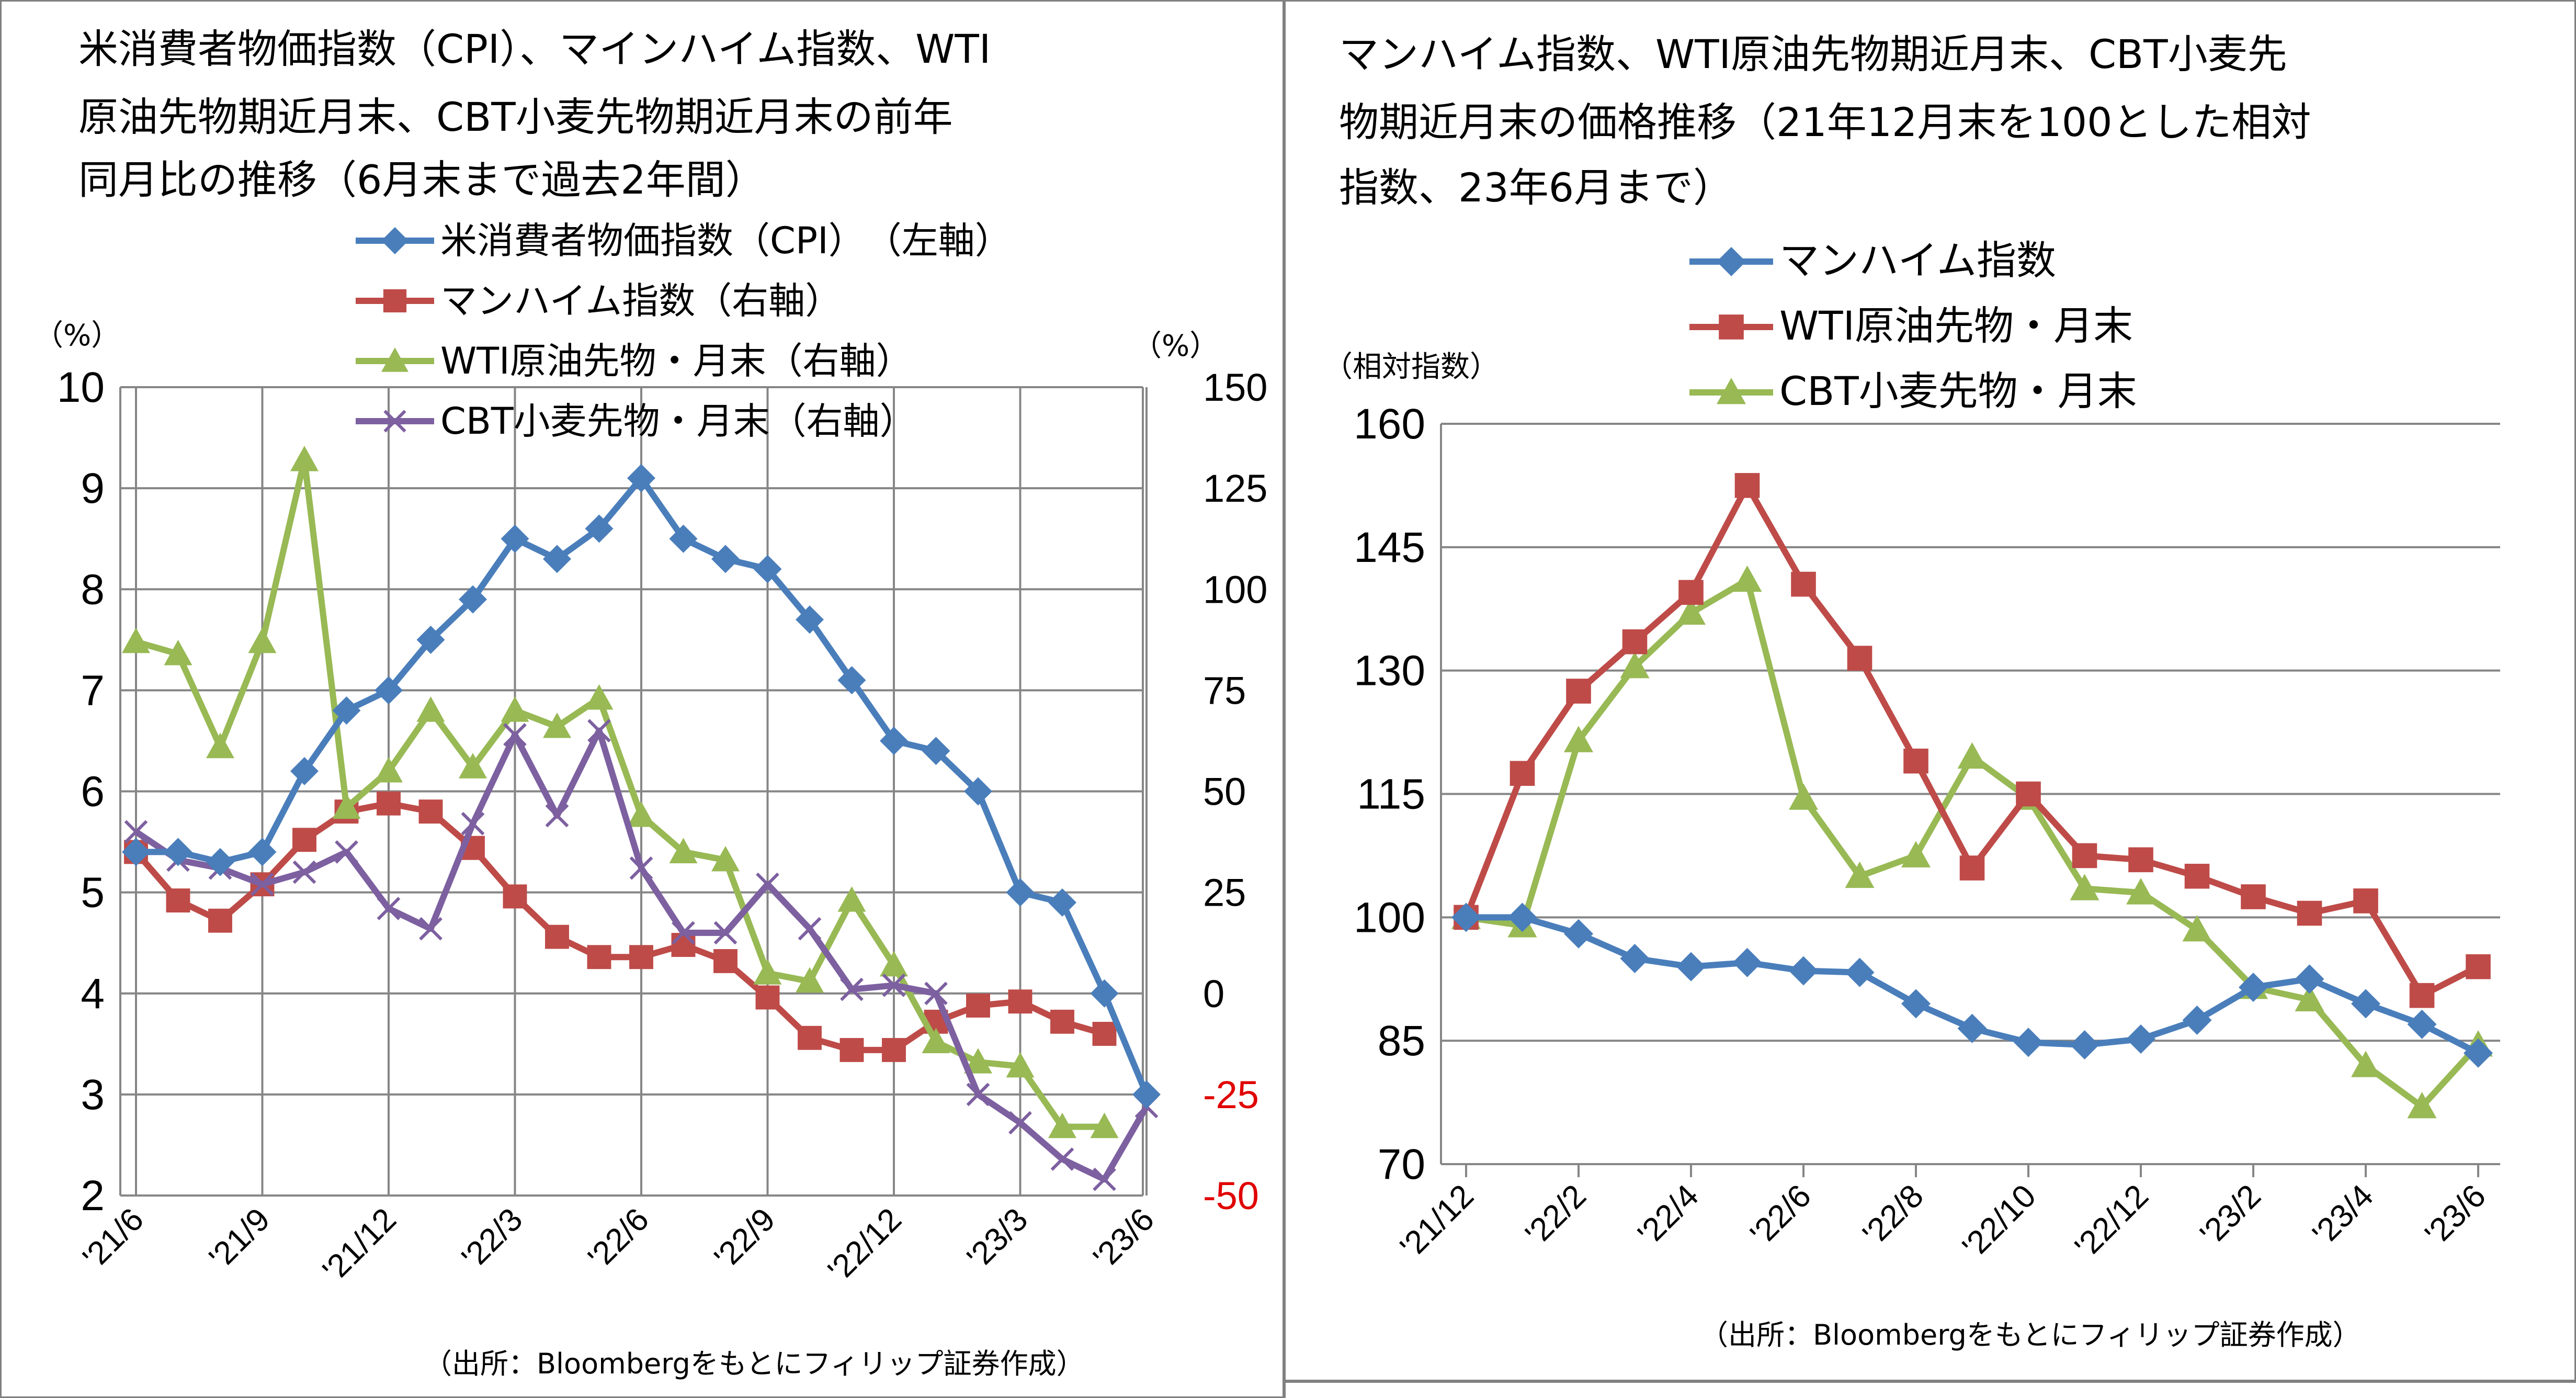  I want to click on left-ytick-left: 10, so click(81, 387).